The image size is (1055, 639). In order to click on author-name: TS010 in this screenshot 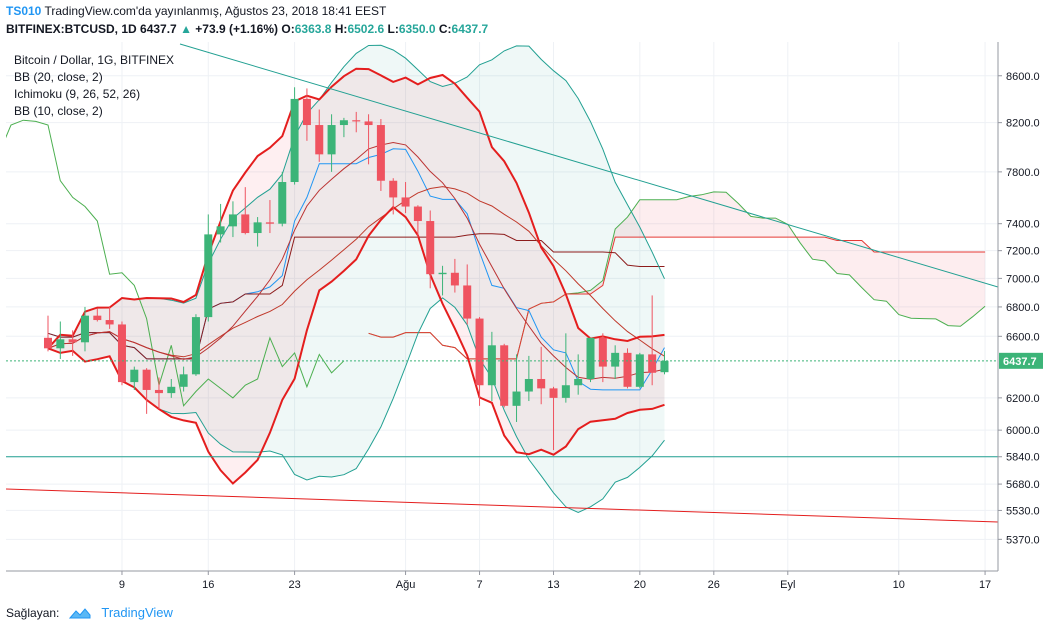, I will do `click(24, 11)`.